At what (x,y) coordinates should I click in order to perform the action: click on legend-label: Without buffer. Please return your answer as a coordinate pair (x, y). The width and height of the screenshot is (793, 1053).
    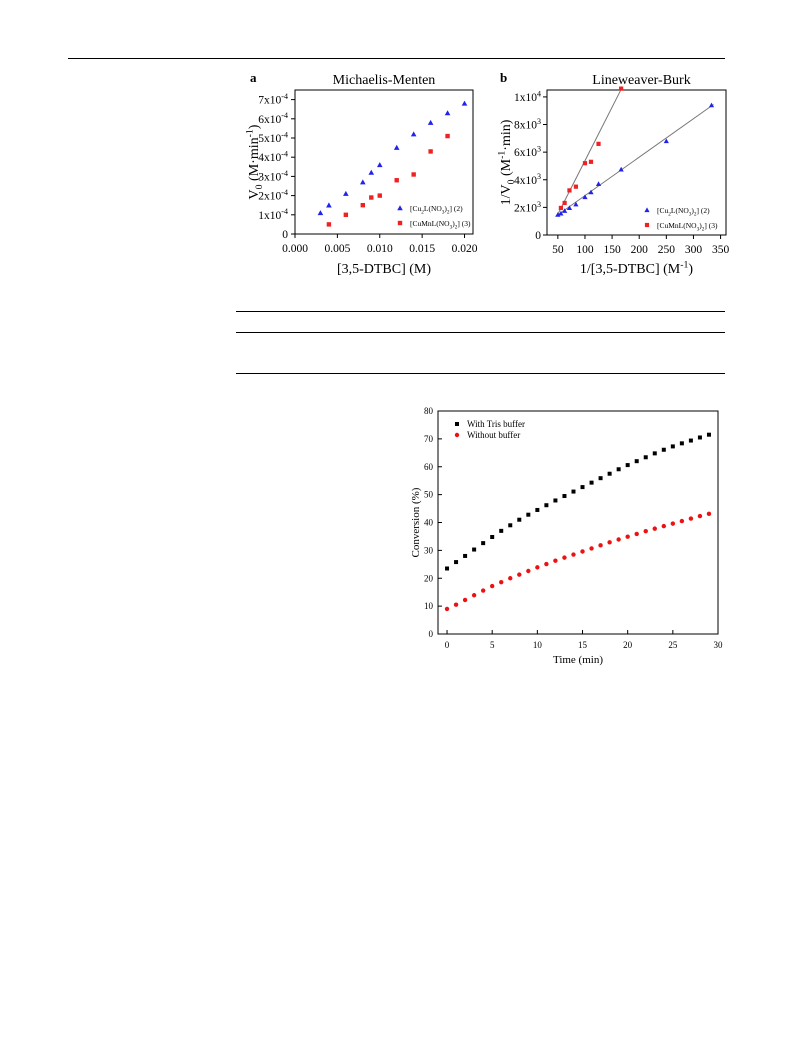
    Looking at the image, I should click on (493, 435).